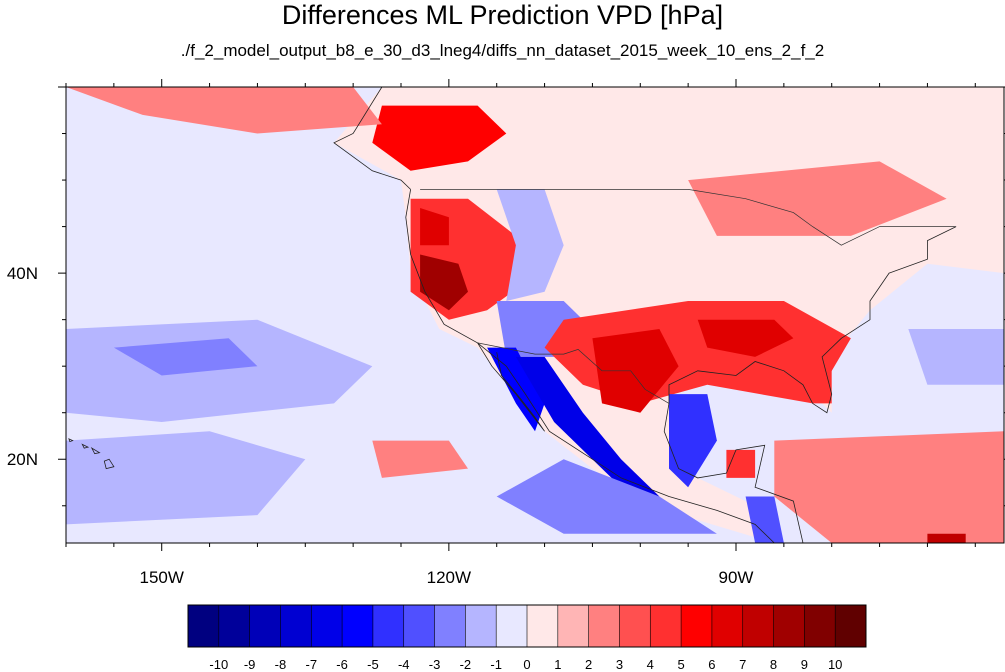 The width and height of the screenshot is (1005, 672). Describe the element at coordinates (502, 15) in the screenshot. I see `chart-title: Differences ML Prediction VPD [hPa]` at that location.